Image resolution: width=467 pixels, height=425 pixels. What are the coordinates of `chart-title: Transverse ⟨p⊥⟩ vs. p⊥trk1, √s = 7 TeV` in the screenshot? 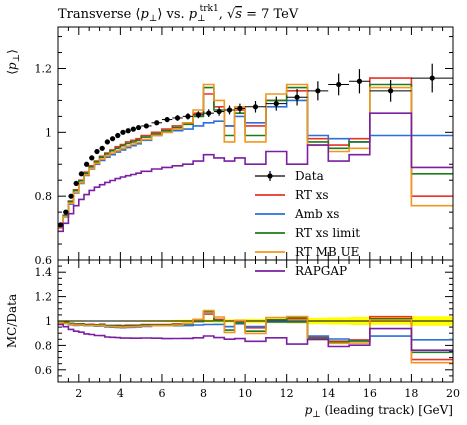 It's located at (178, 14).